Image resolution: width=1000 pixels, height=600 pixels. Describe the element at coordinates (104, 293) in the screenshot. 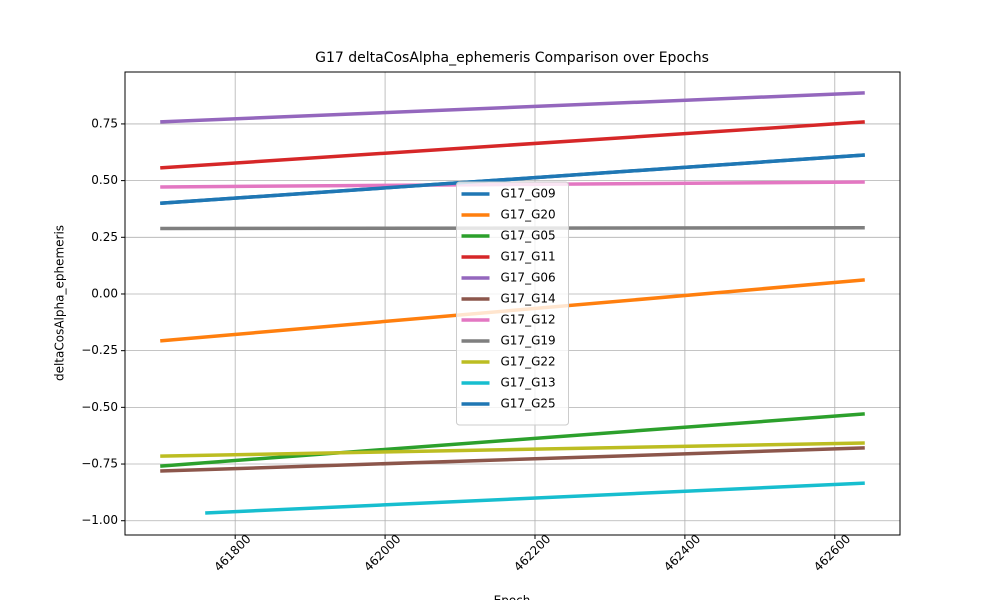

I see `y-tick-label: 0.00` at that location.